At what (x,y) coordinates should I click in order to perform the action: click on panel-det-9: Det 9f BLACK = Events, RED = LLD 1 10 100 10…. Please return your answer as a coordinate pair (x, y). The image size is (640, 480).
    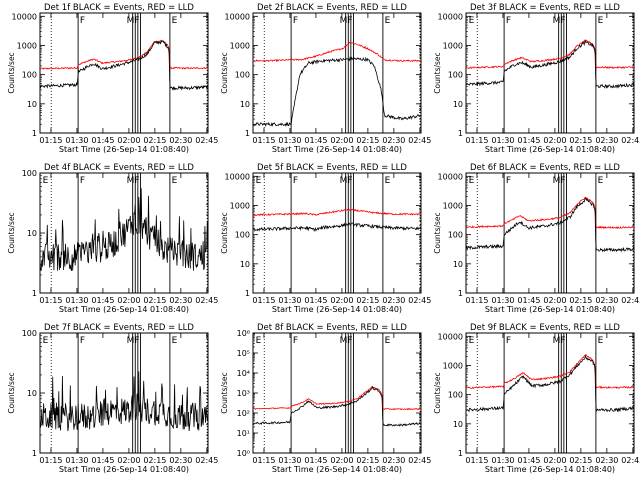
    Looking at the image, I should click on (536, 398).